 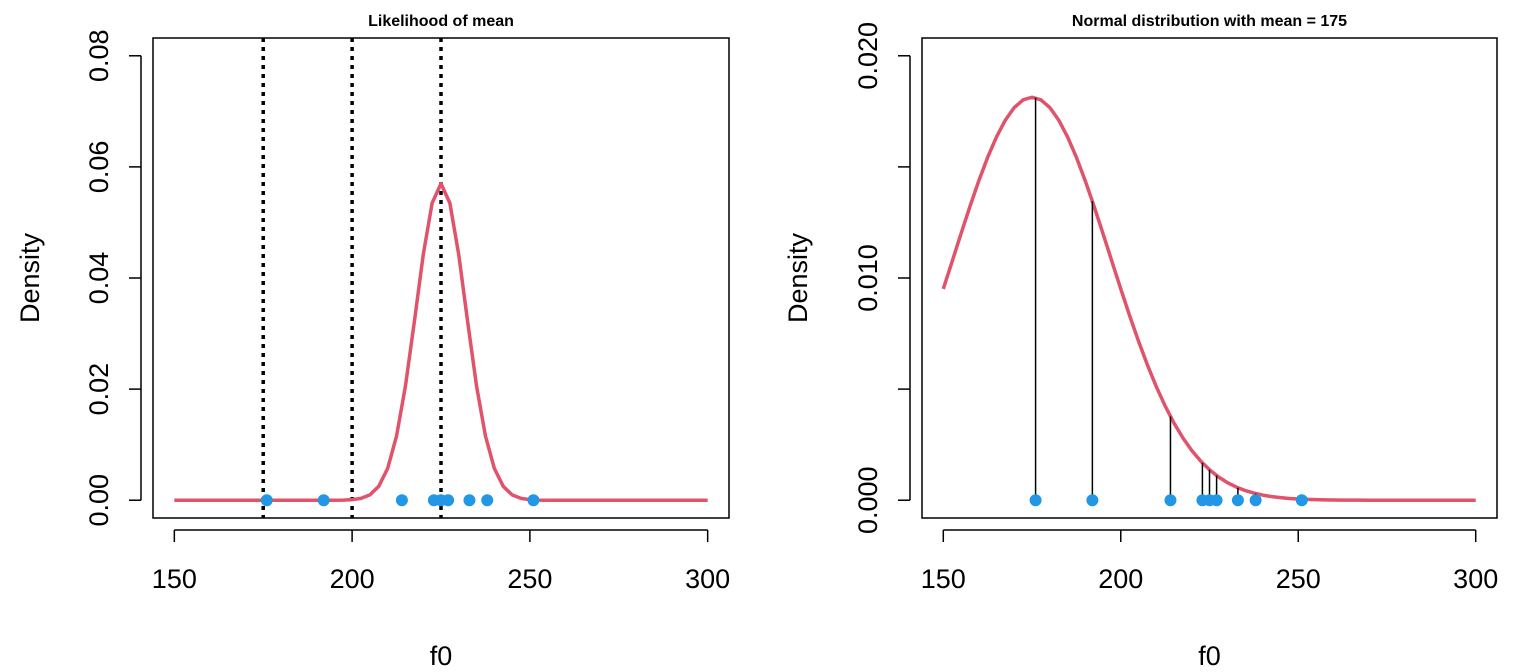 I want to click on plot-title: Normal distribution with mean = 175, so click(x=1209, y=21).